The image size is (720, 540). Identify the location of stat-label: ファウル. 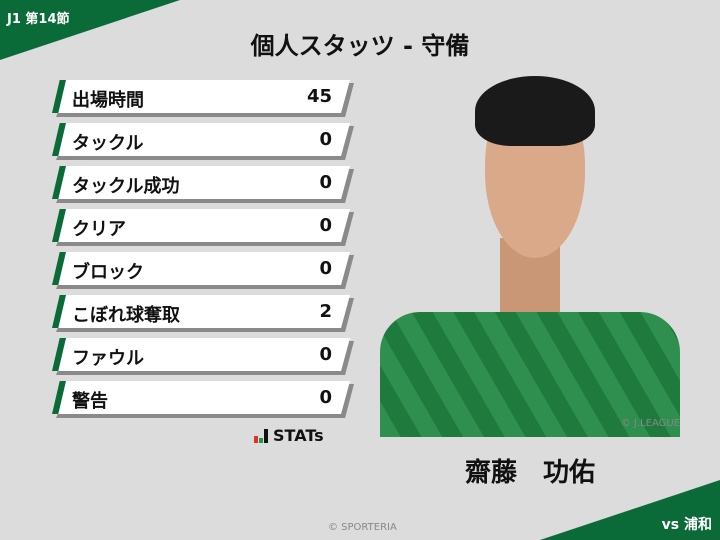
(108, 358).